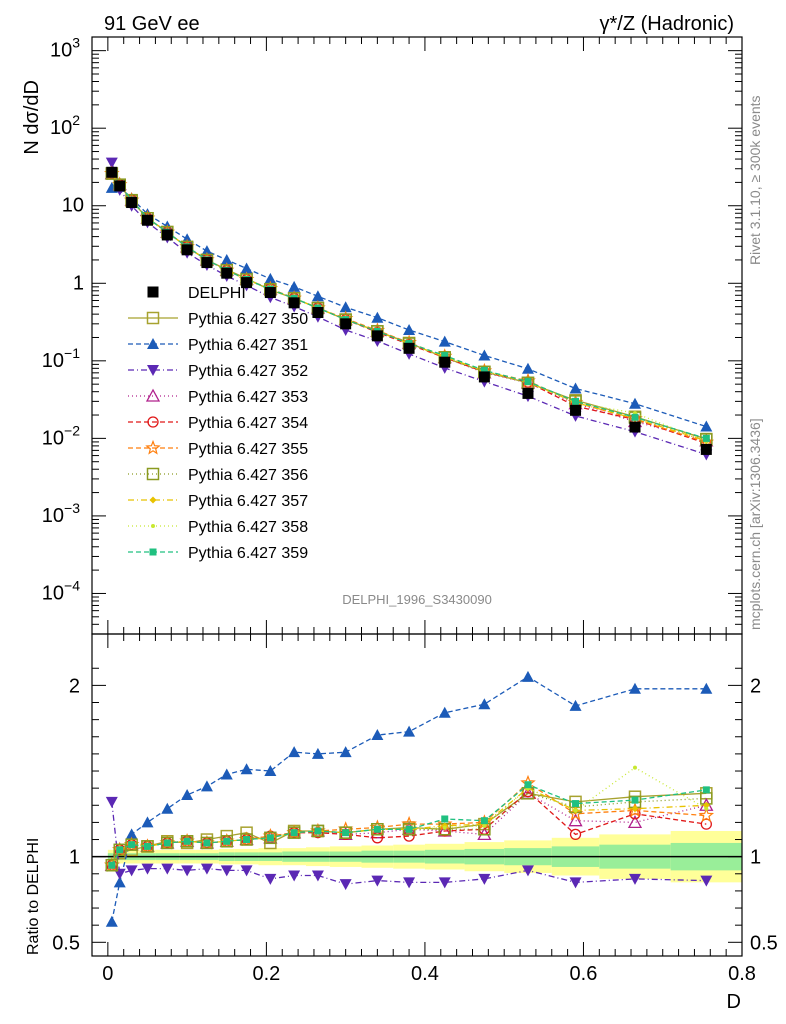  I want to click on legend-label: Pythia 6.427 354, so click(248, 423).